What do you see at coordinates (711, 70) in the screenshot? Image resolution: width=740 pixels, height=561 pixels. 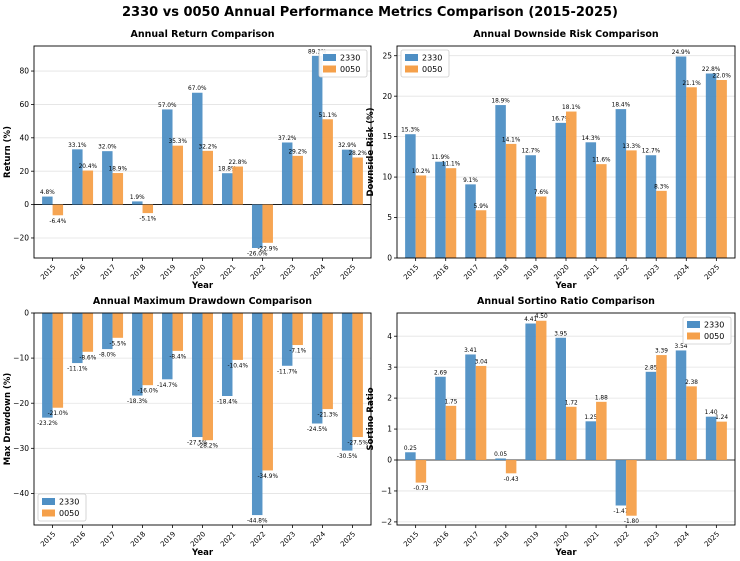 I see `data-label: 22.8%` at bounding box center [711, 70].